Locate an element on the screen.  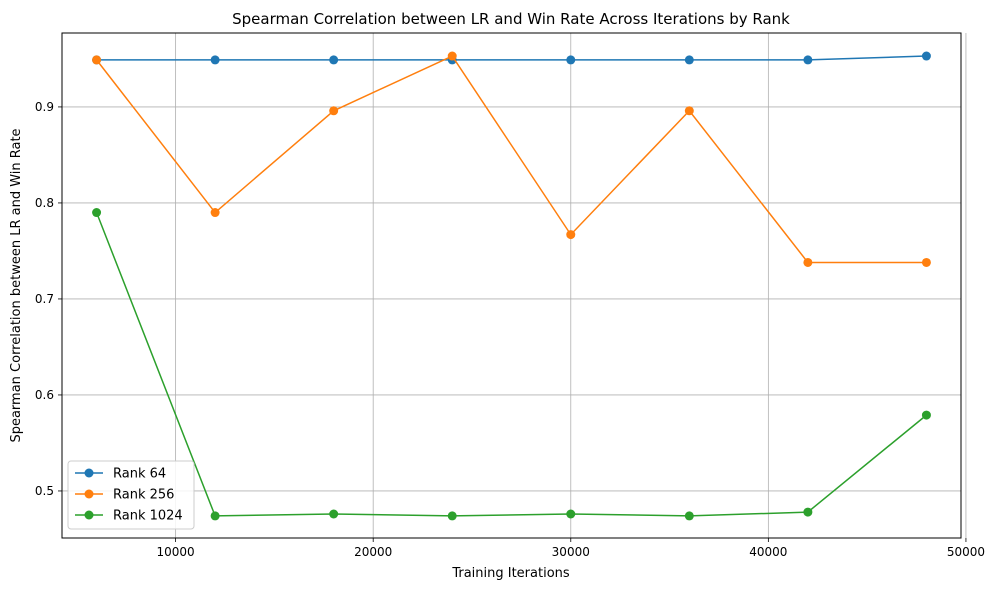
x-axis-title: Training Iterations is located at coordinates (510, 573).